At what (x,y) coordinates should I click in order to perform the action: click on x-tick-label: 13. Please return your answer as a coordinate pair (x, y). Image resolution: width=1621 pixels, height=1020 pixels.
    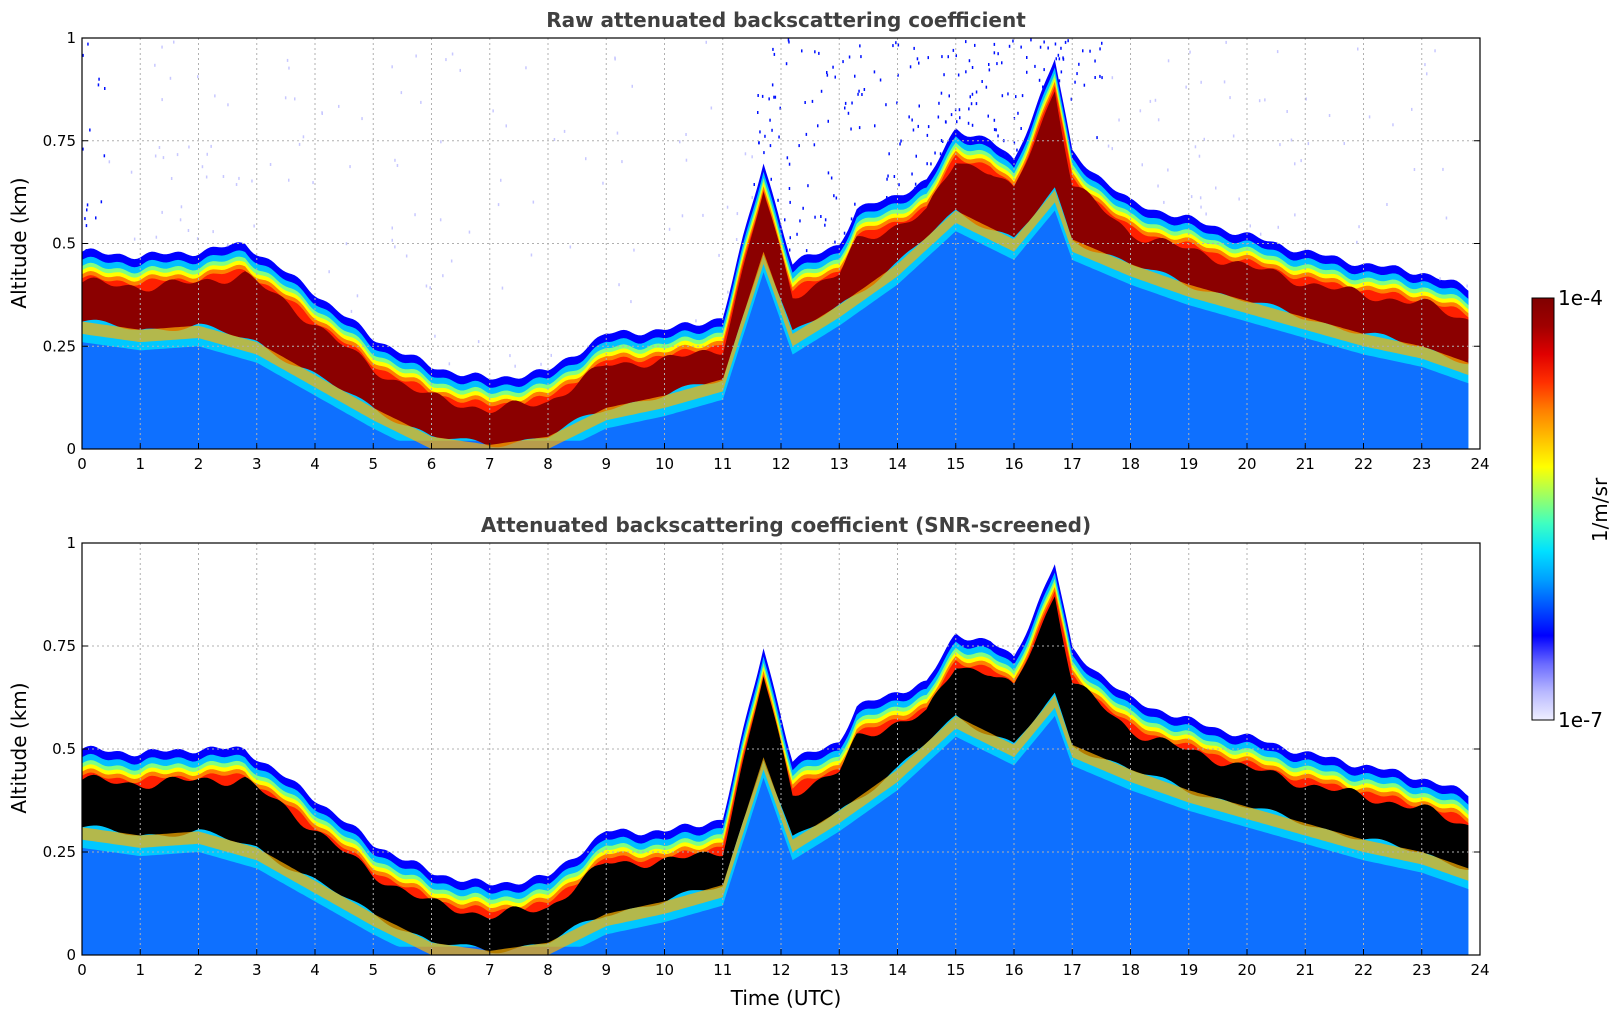
    Looking at the image, I should click on (839, 464).